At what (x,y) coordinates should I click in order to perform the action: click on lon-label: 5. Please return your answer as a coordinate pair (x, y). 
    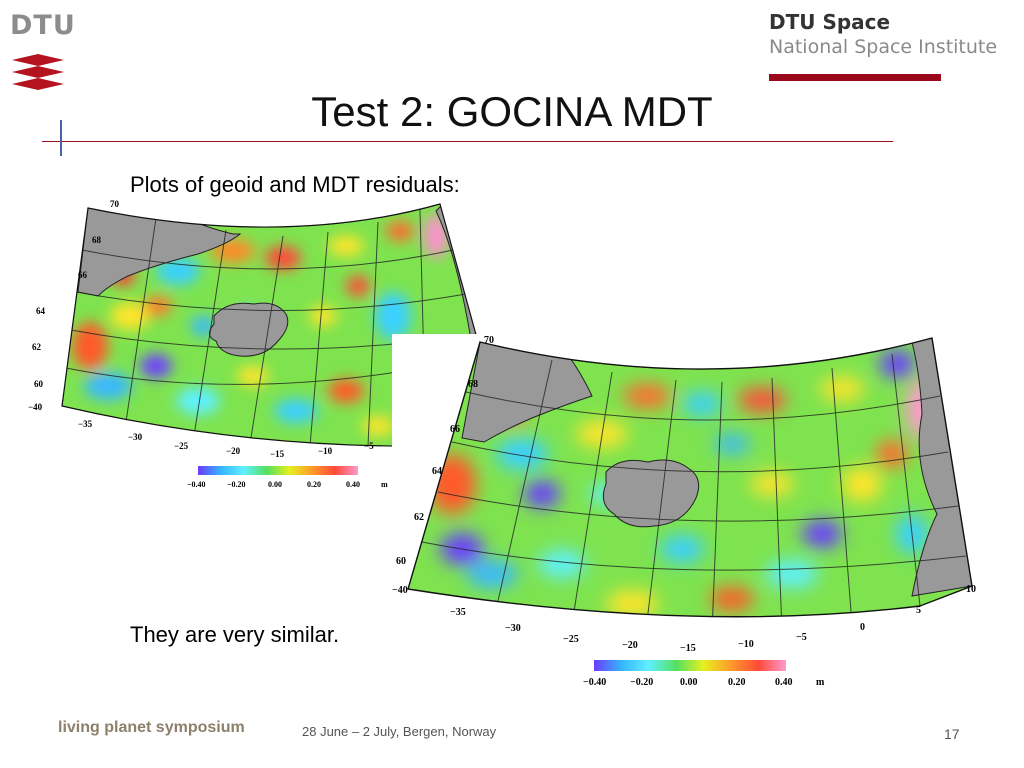
    Looking at the image, I should click on (918, 610).